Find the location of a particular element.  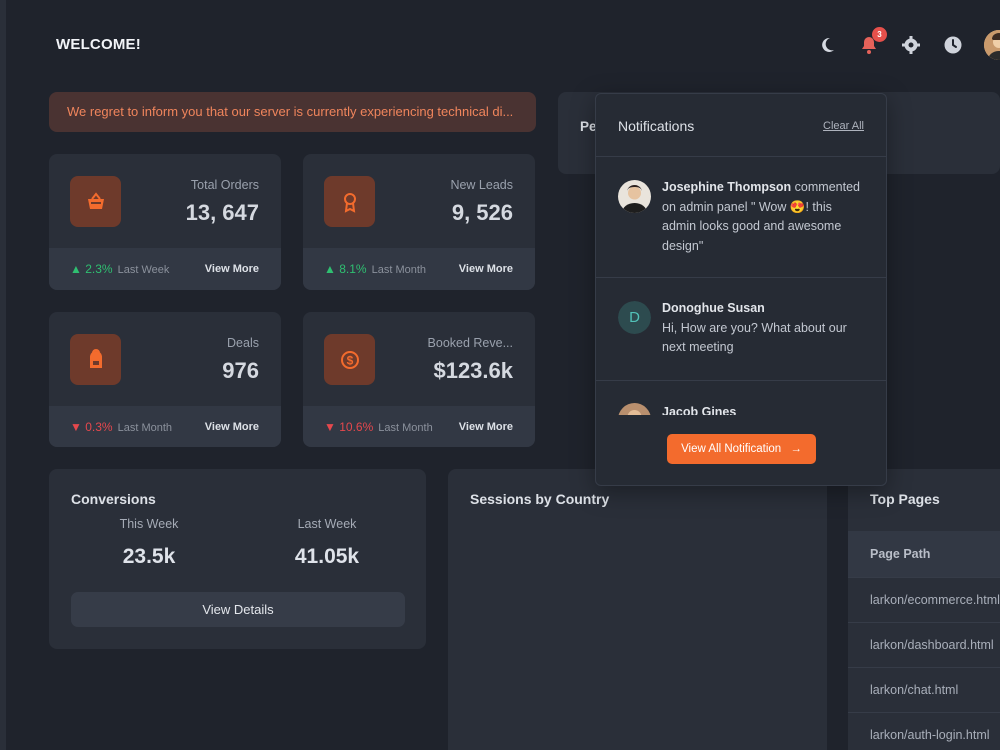

backpack-icon is located at coordinates (95, 359).